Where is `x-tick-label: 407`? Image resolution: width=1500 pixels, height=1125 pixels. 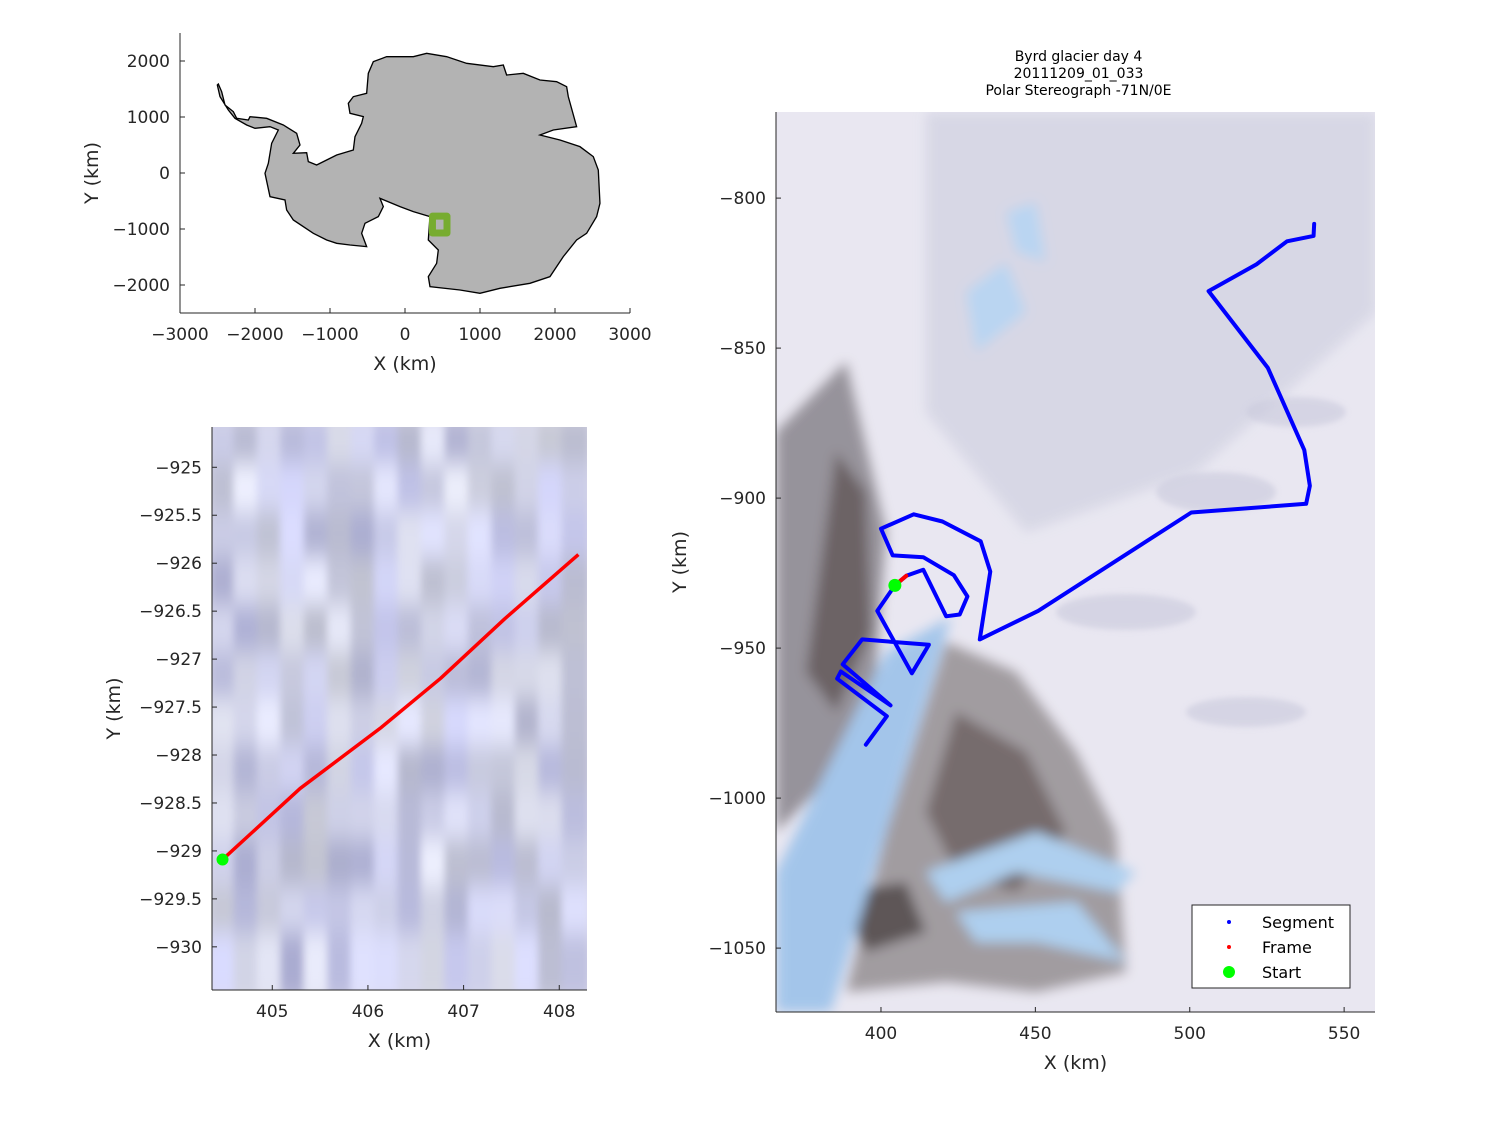 x-tick-label: 407 is located at coordinates (463, 1012).